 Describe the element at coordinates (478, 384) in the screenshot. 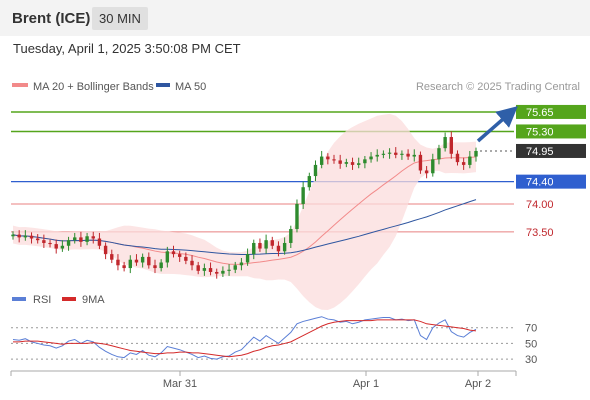

I see `time-tick-label: Apr 2` at that location.